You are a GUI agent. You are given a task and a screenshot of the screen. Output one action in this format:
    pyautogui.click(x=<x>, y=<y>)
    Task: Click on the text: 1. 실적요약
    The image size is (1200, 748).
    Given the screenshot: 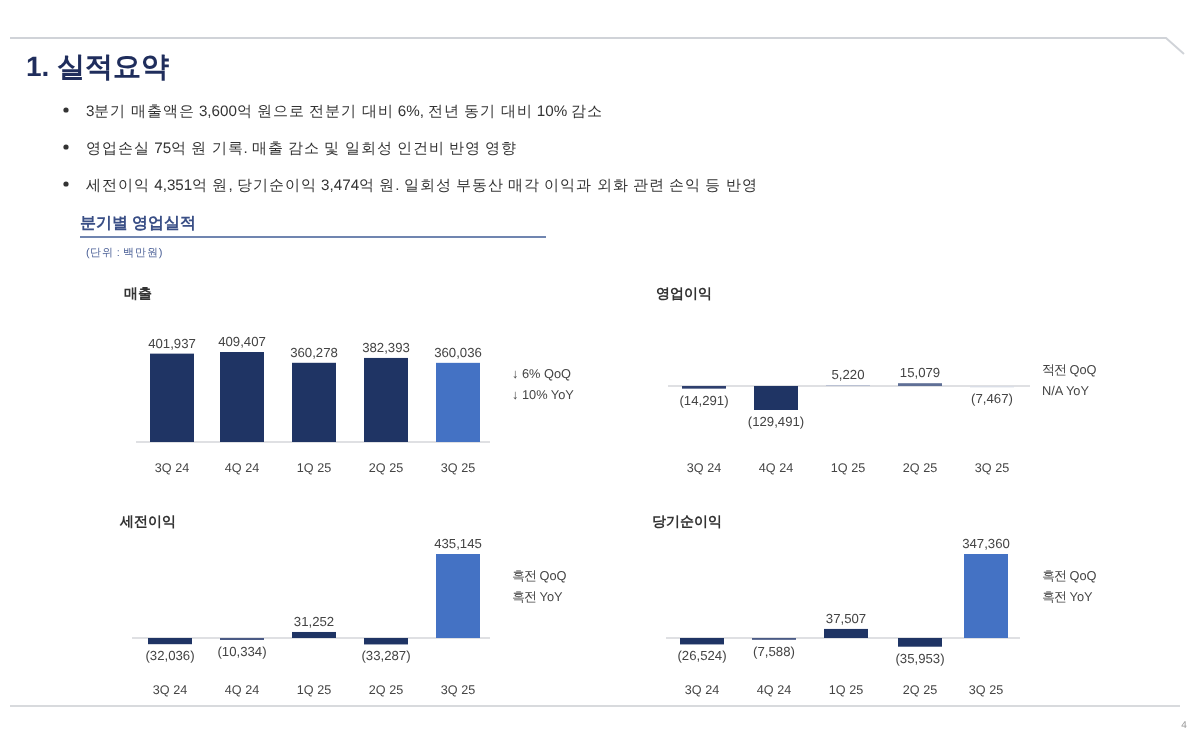 What is the action you would take?
    pyautogui.click(x=98, y=66)
    